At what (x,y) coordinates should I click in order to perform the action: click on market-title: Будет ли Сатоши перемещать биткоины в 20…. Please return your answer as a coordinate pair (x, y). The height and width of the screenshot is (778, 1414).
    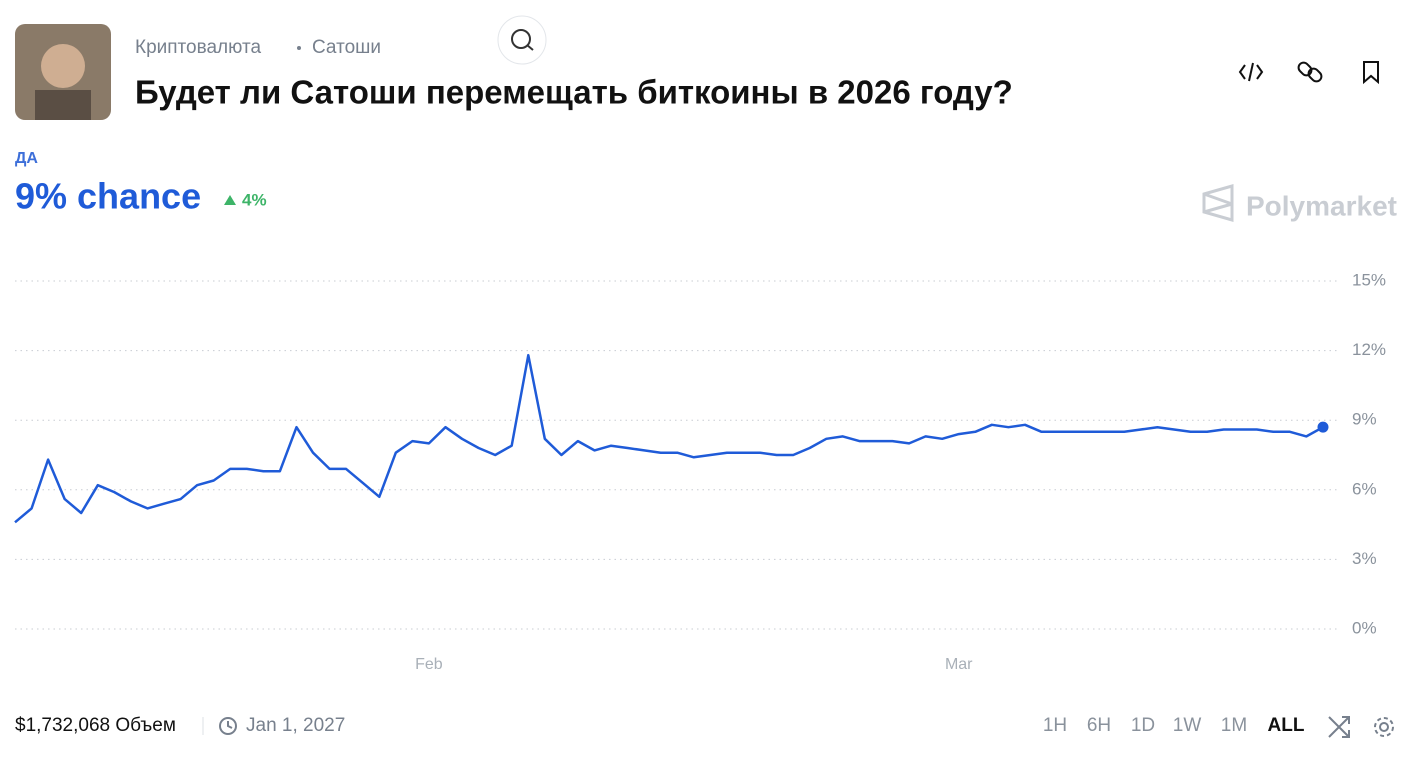
    Looking at the image, I should click on (574, 92).